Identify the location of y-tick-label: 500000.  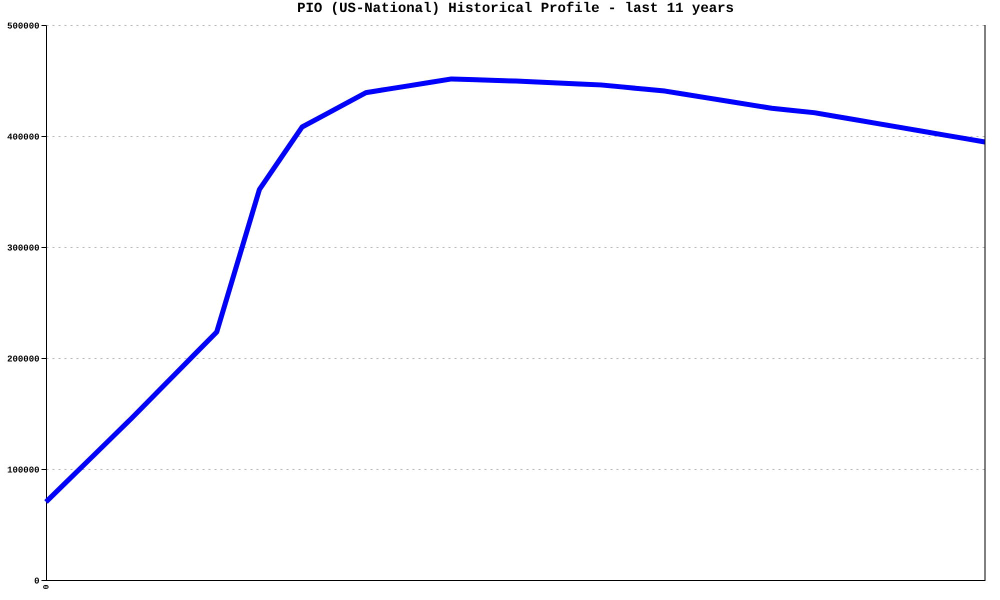
(23, 27).